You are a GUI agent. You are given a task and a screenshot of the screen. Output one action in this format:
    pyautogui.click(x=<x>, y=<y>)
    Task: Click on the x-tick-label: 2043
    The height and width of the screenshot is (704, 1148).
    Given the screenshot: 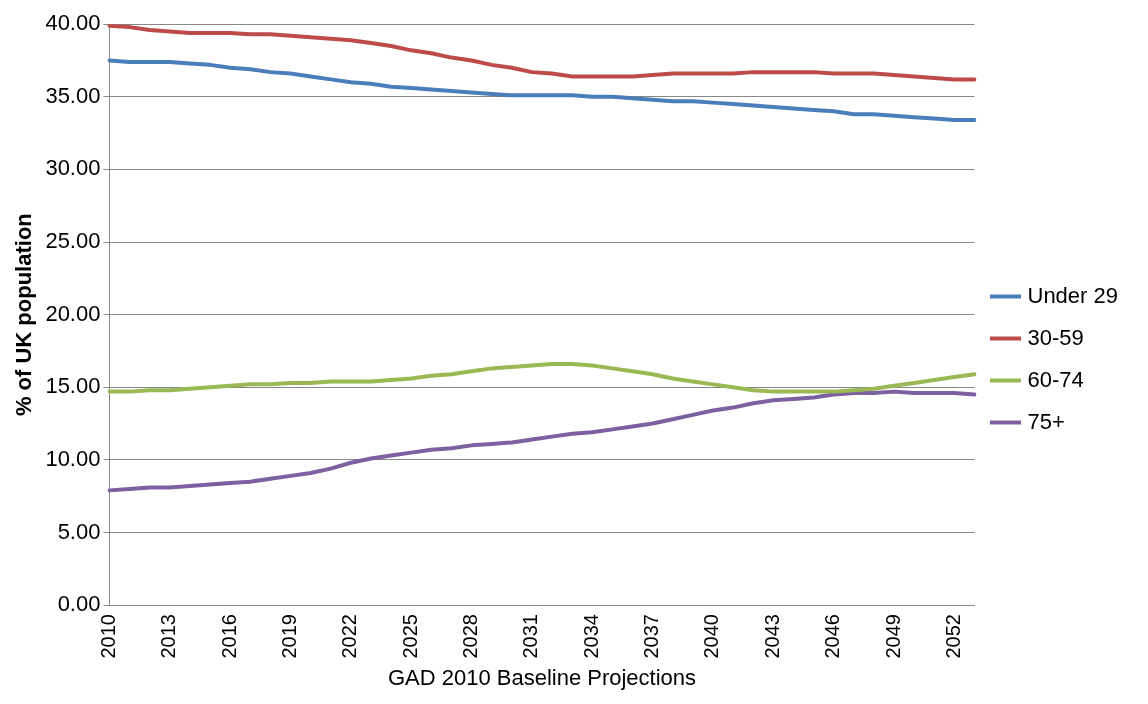 What is the action you would take?
    pyautogui.click(x=771, y=636)
    